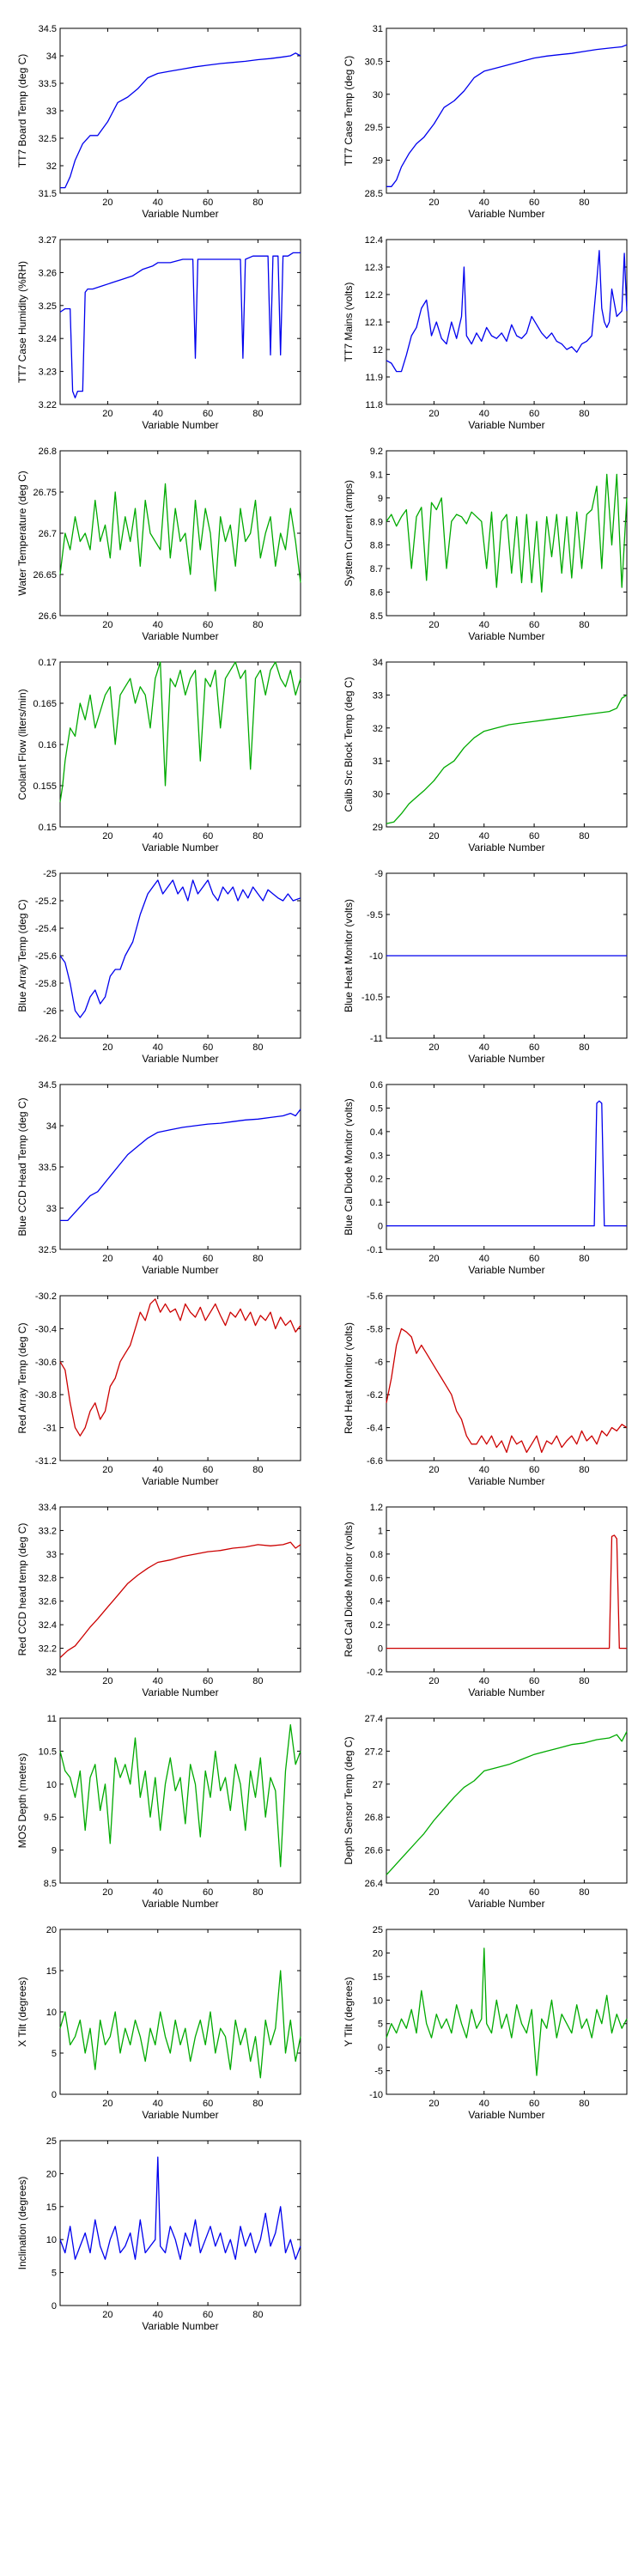 The image size is (644, 2576). I want to click on y-tick-label: 3.24, so click(48, 339).